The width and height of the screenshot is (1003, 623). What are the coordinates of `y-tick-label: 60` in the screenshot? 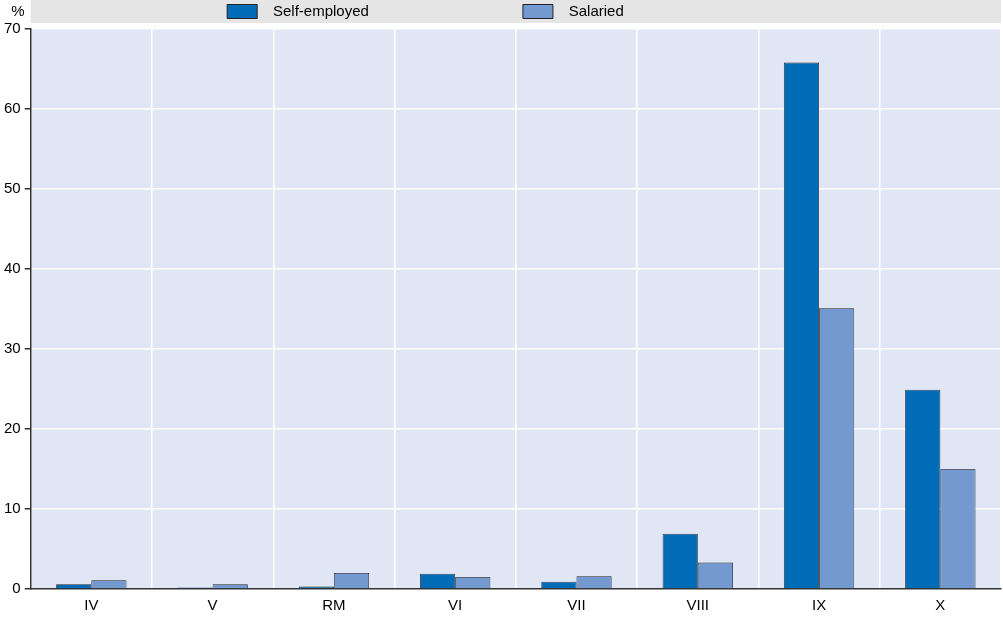 It's located at (12, 108).